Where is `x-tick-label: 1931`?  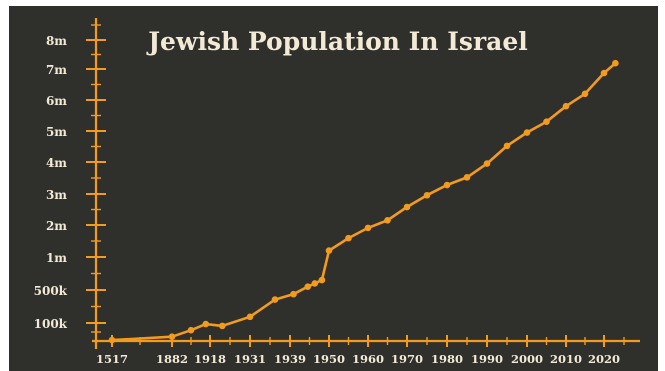
x-tick-label: 1931 is located at coordinates (250, 359).